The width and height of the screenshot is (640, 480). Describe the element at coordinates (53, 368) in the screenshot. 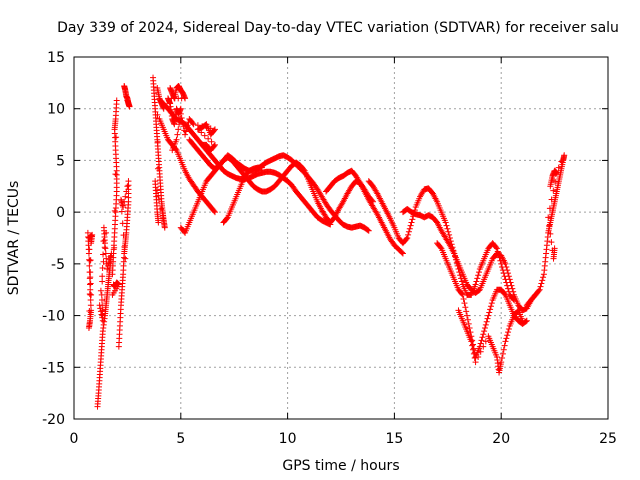

I see `y-tick-label: -15` at that location.